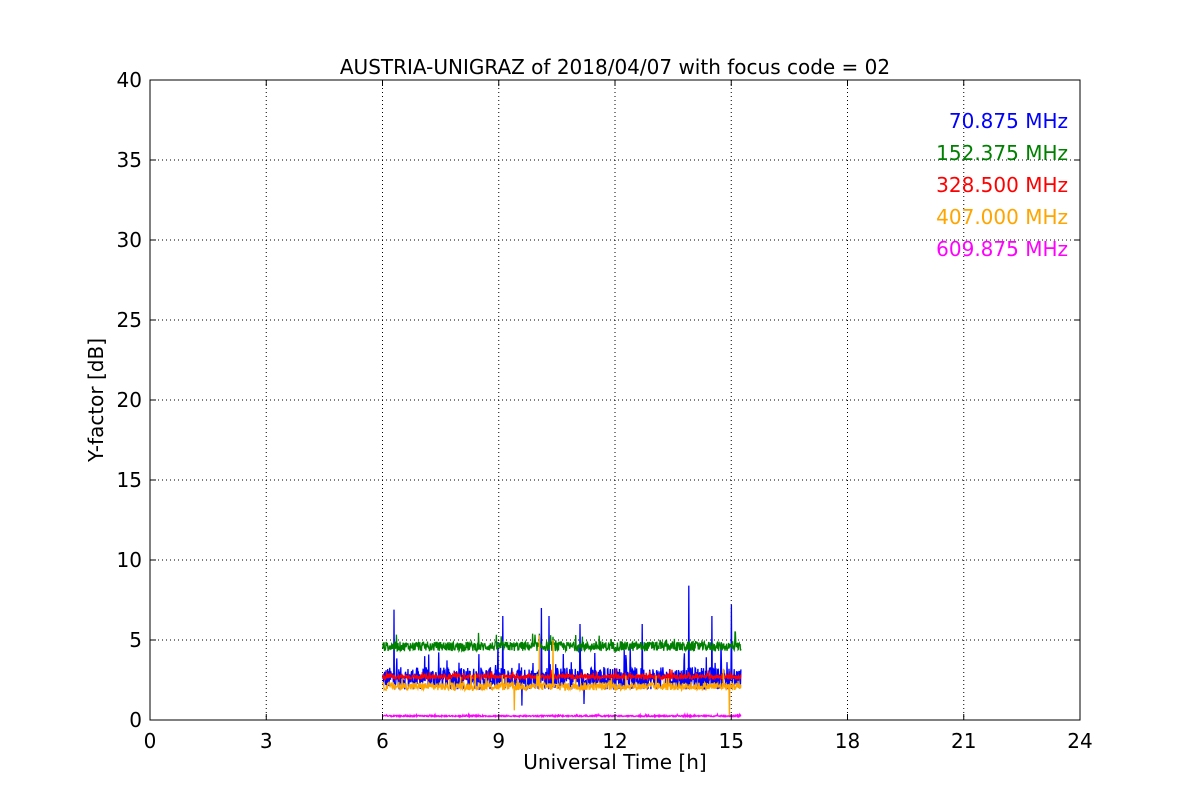  What do you see at coordinates (614, 741) in the screenshot?
I see `x-tick-label: 12` at bounding box center [614, 741].